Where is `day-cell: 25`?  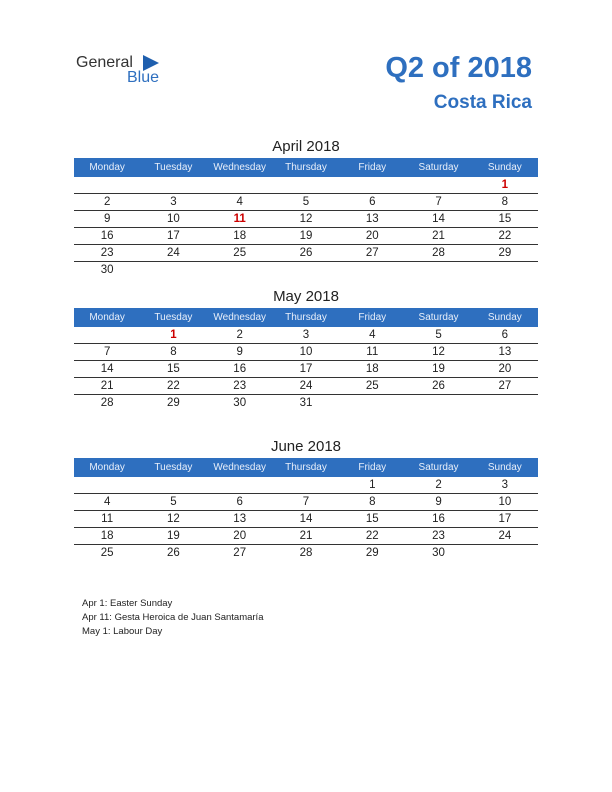
day-cell: 25 is located at coordinates (372, 386).